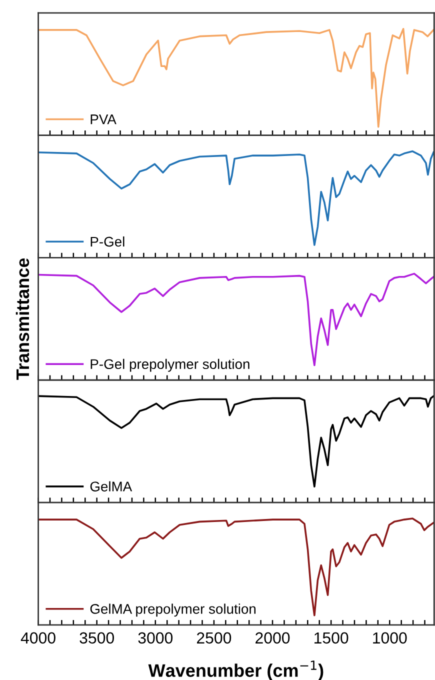 This screenshot has height=680, width=435. Describe the element at coordinates (111, 486) in the screenshot. I see `legend-label: GelMA` at that location.